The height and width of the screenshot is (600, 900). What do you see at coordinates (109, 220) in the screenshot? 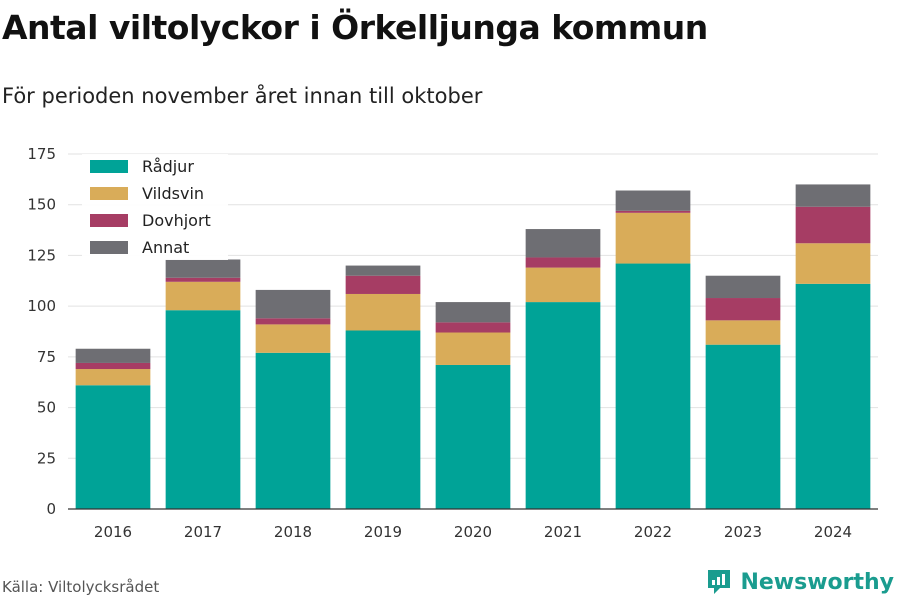
I see `legend-swatch-dovhjort` at bounding box center [109, 220].